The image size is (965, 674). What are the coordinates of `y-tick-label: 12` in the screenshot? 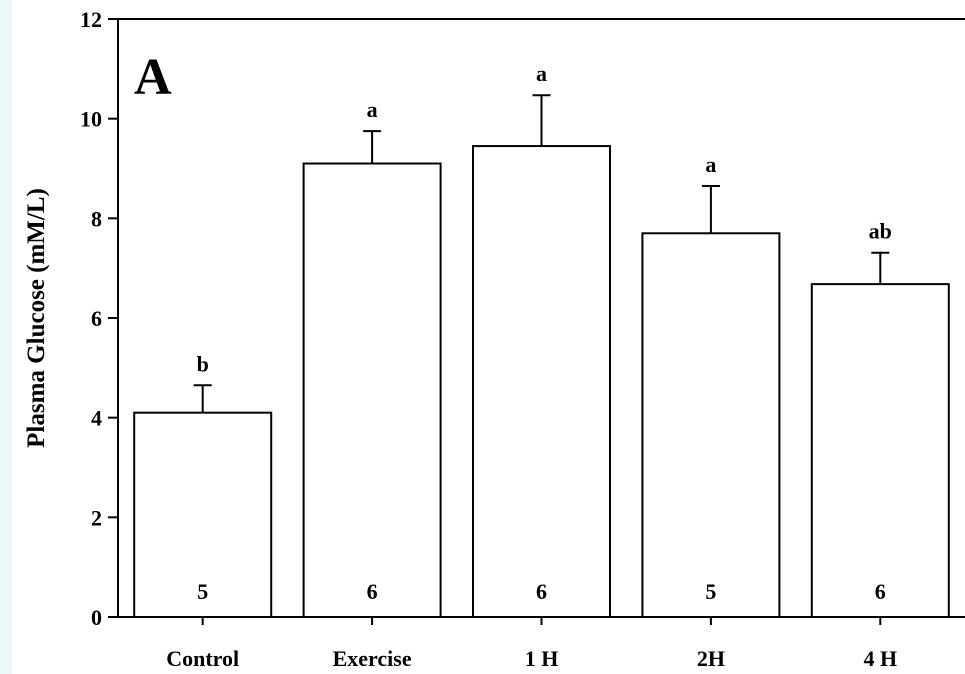 It's located at (91, 19).